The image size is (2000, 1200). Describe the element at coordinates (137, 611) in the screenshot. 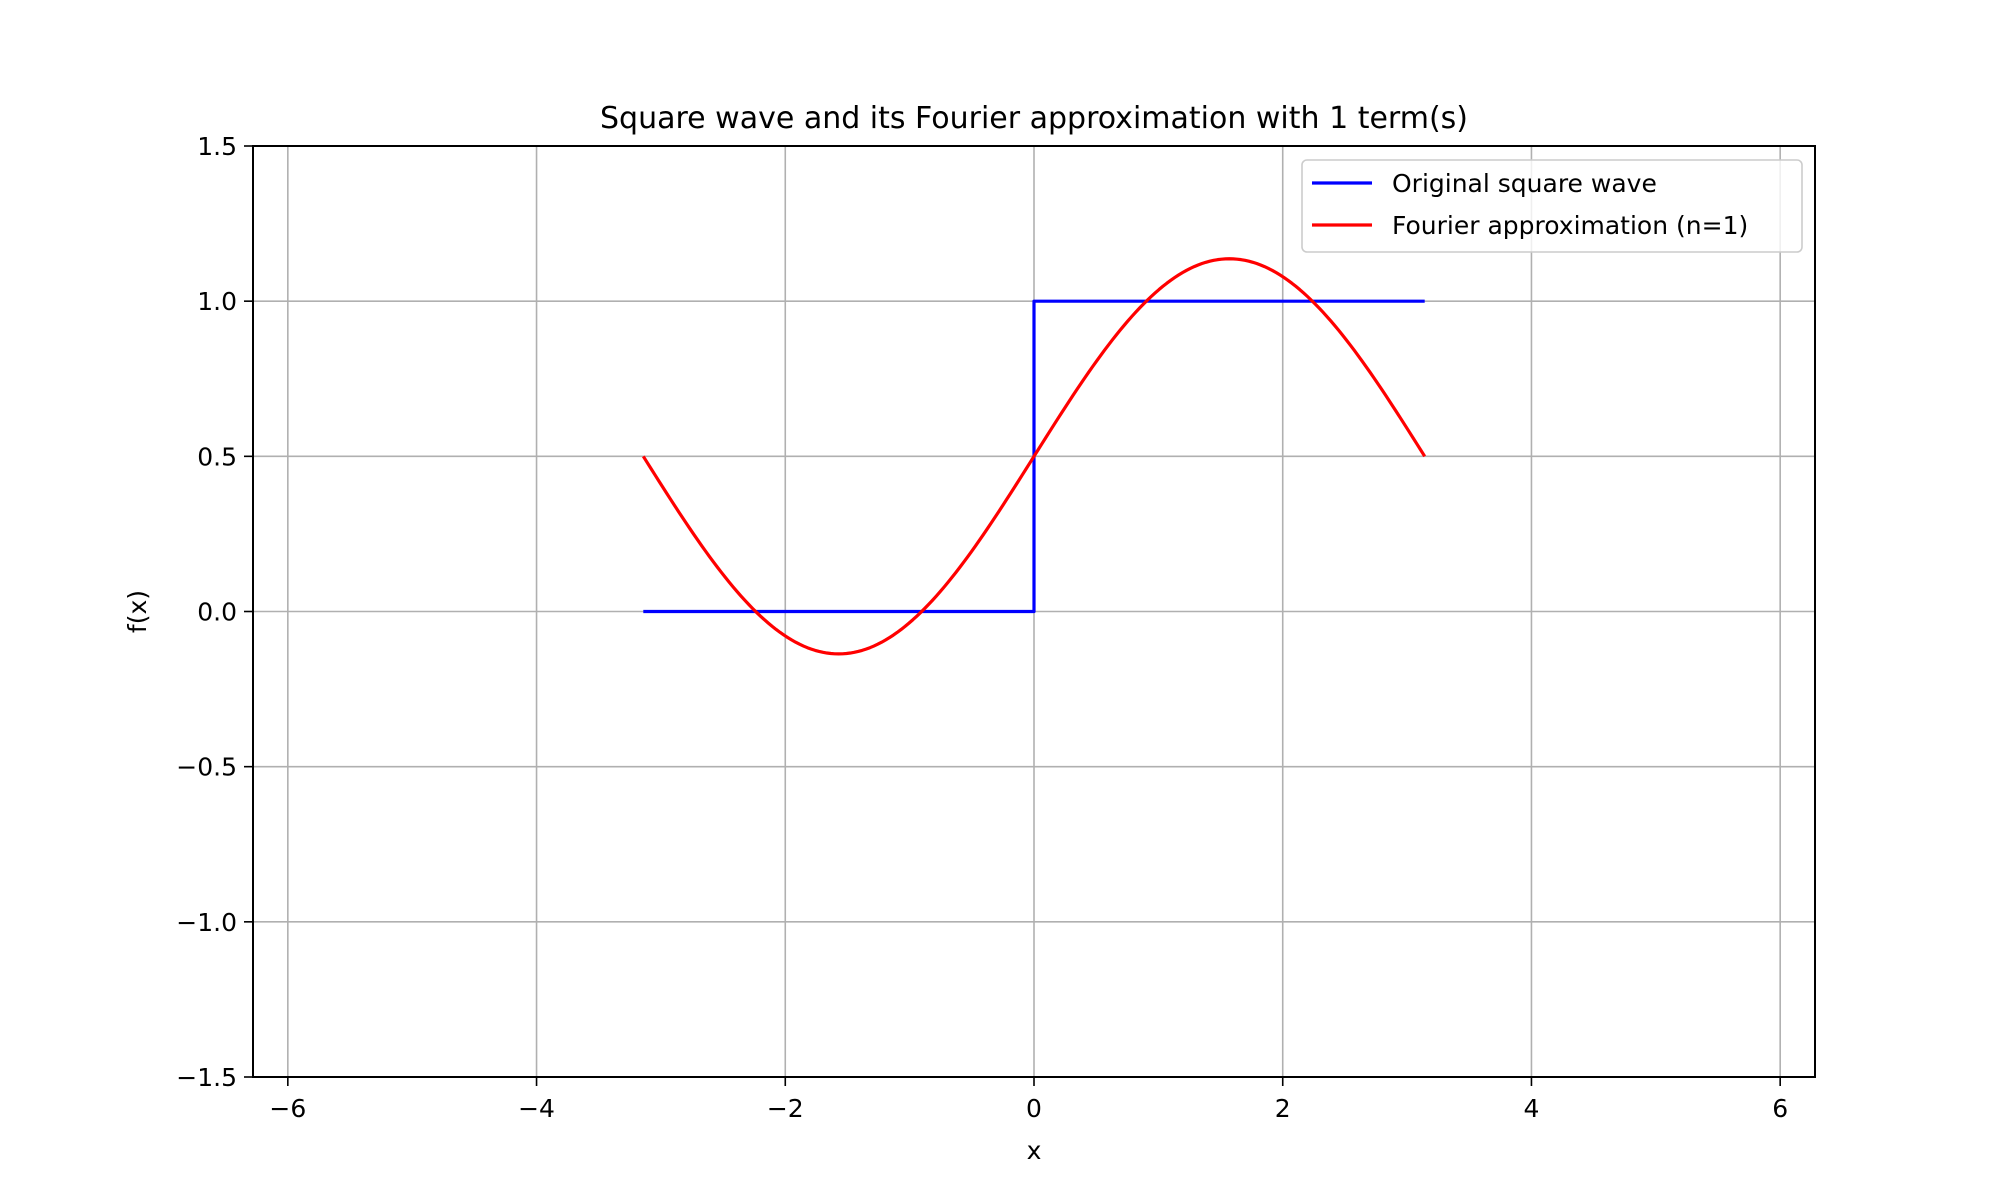

I see `y-axis-label: f(x)` at that location.